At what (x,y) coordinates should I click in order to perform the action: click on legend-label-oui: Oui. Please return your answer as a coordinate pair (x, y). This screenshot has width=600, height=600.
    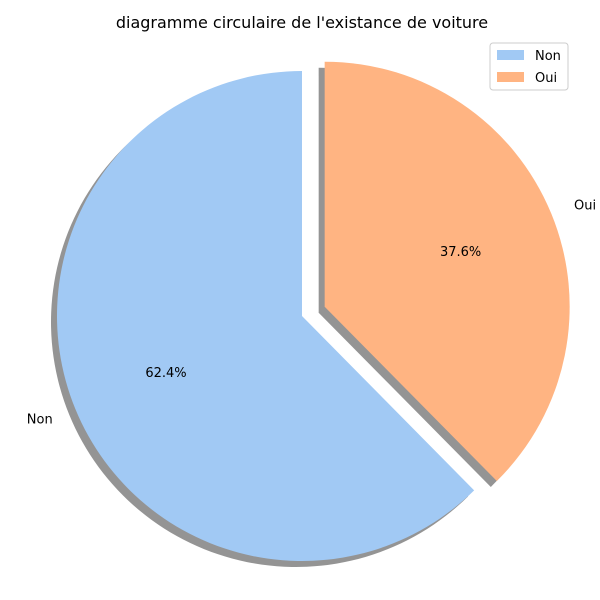
    Looking at the image, I should click on (546, 78).